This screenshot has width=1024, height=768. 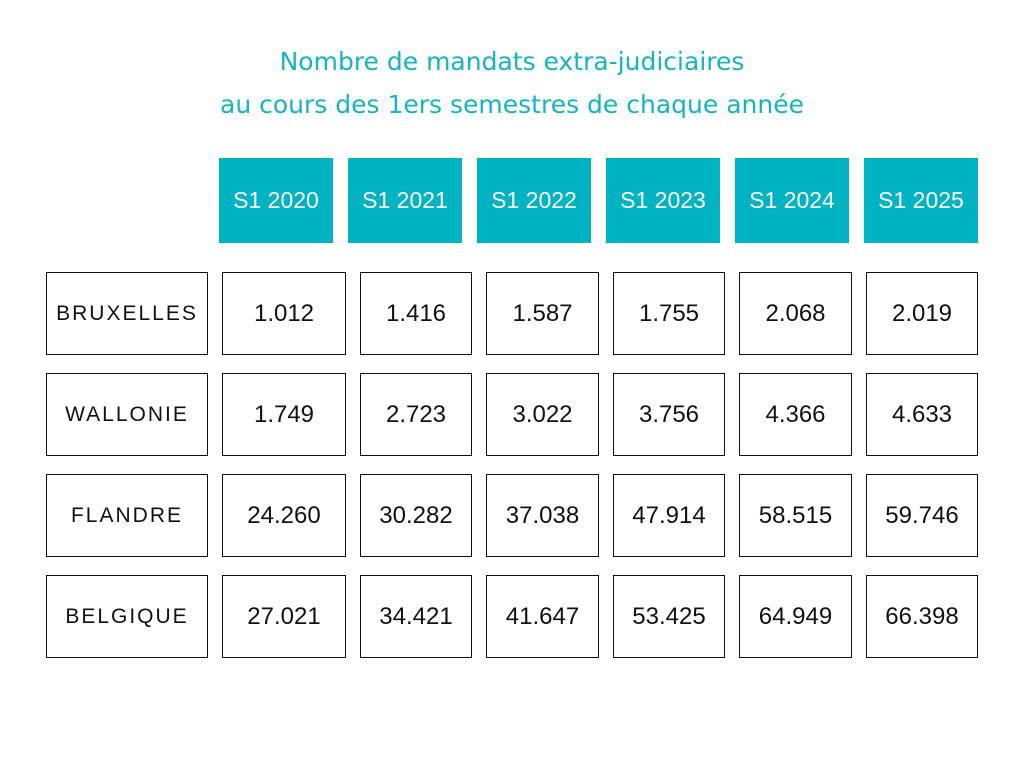 What do you see at coordinates (405, 200) in the screenshot?
I see `column-header: S1 2021` at bounding box center [405, 200].